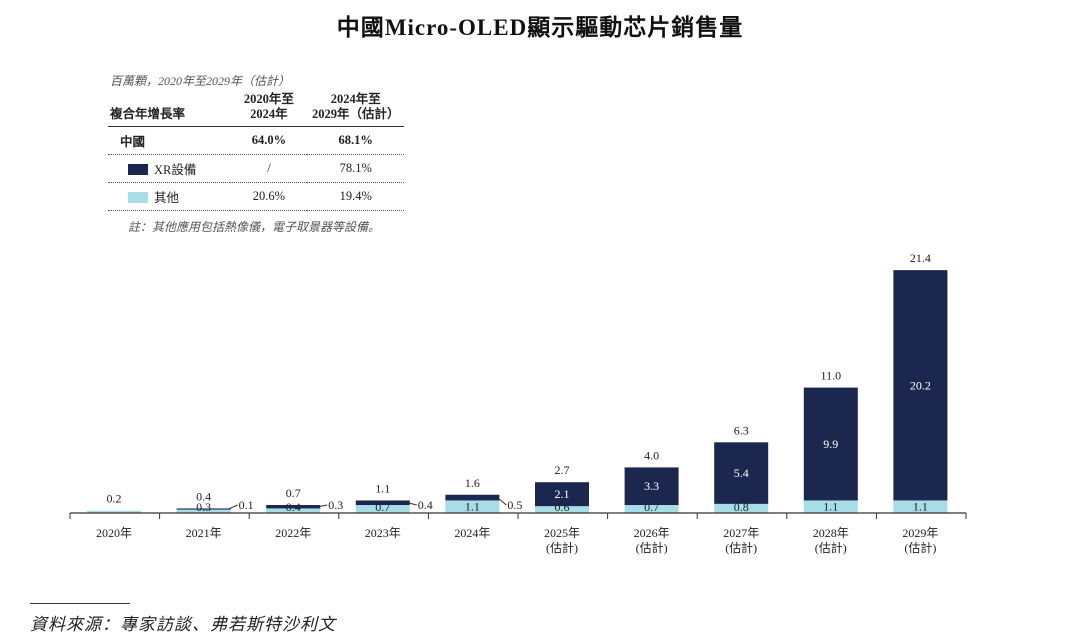 Image resolution: width=1080 pixels, height=639 pixels. Describe the element at coordinates (203, 496) in the screenshot. I see `total-label: 0.4` at that location.